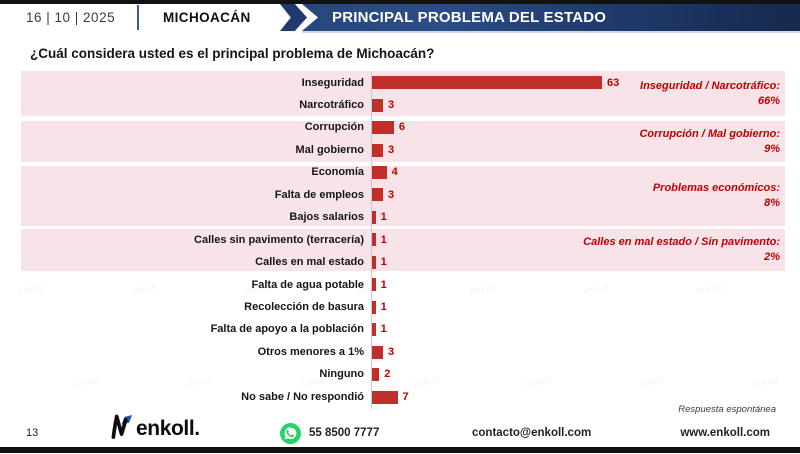 The height and width of the screenshot is (454, 800). Describe the element at coordinates (394, 172) in the screenshot. I see `value-label: 4` at that location.